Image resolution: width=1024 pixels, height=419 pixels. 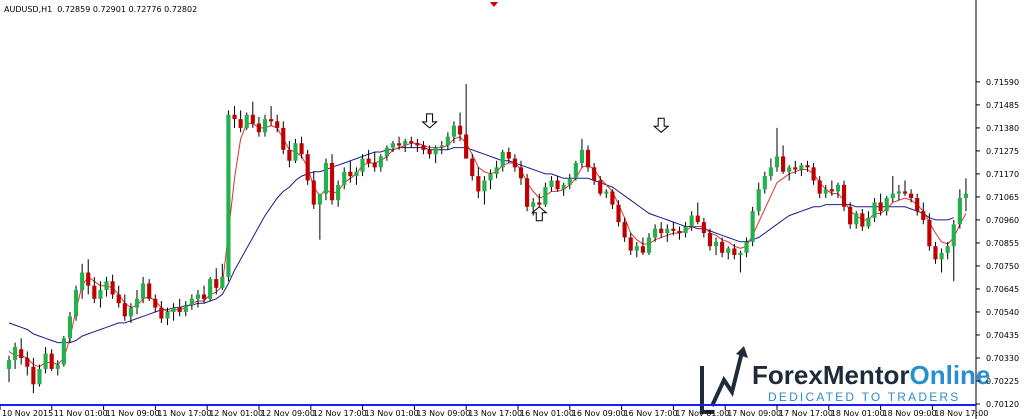 What do you see at coordinates (494, 4) in the screenshot?
I see `chart-shift-marker-icon` at bounding box center [494, 4].